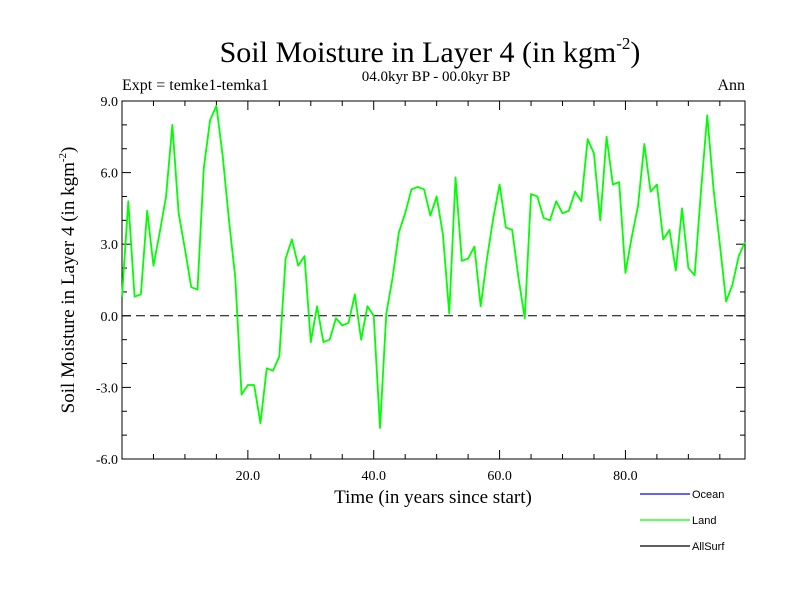 Image resolution: width=800 pixels, height=600 pixels. Describe the element at coordinates (625, 476) in the screenshot. I see `x-tick-label: 80.0` at that location.